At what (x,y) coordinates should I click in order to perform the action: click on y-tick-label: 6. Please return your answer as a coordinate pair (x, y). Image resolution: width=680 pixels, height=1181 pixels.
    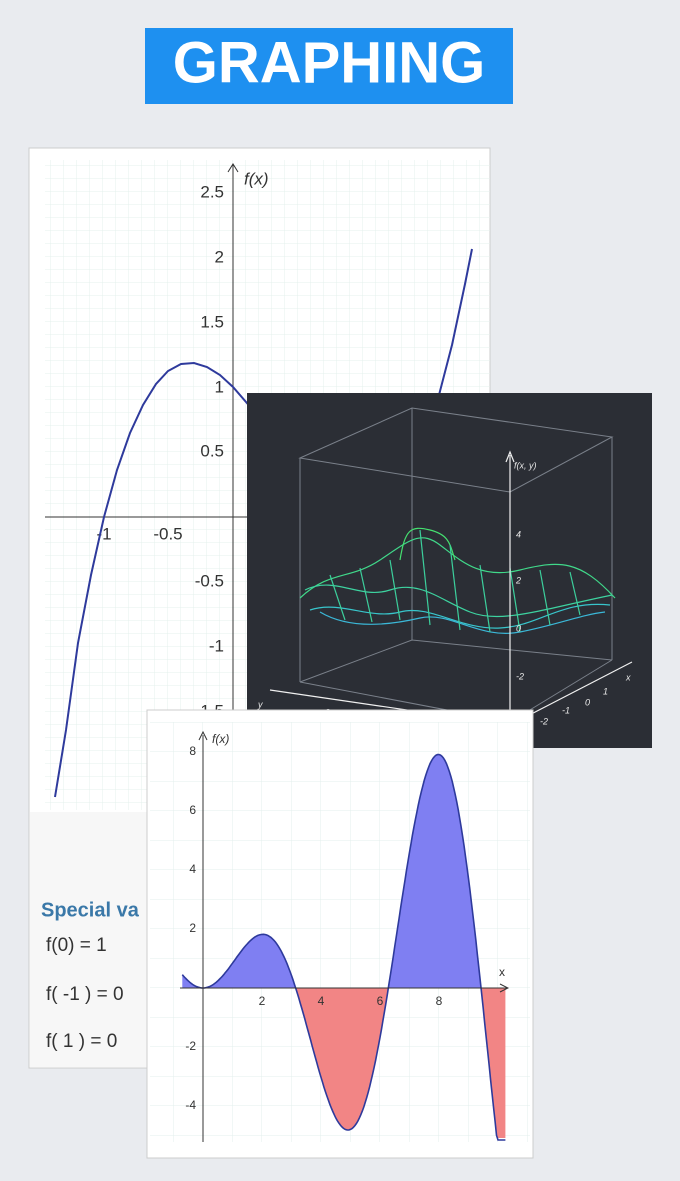
    Looking at the image, I should click on (192, 810).